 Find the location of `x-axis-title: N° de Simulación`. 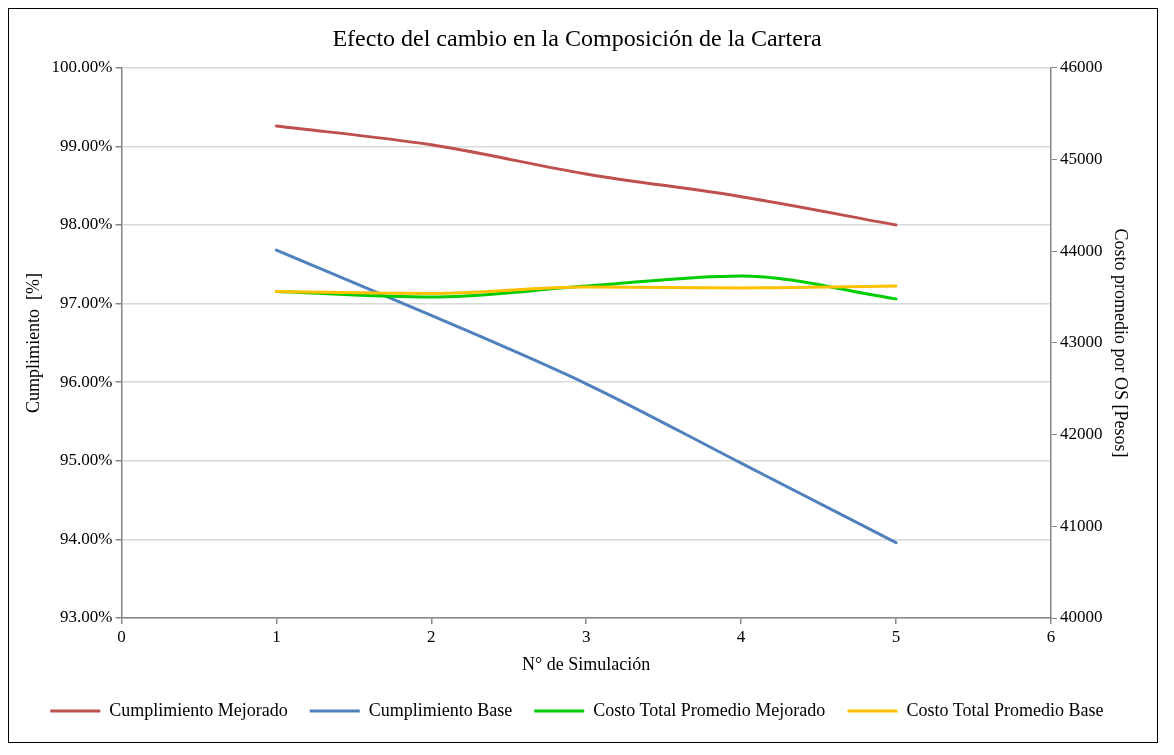

x-axis-title: N° de Simulación is located at coordinates (586, 663).